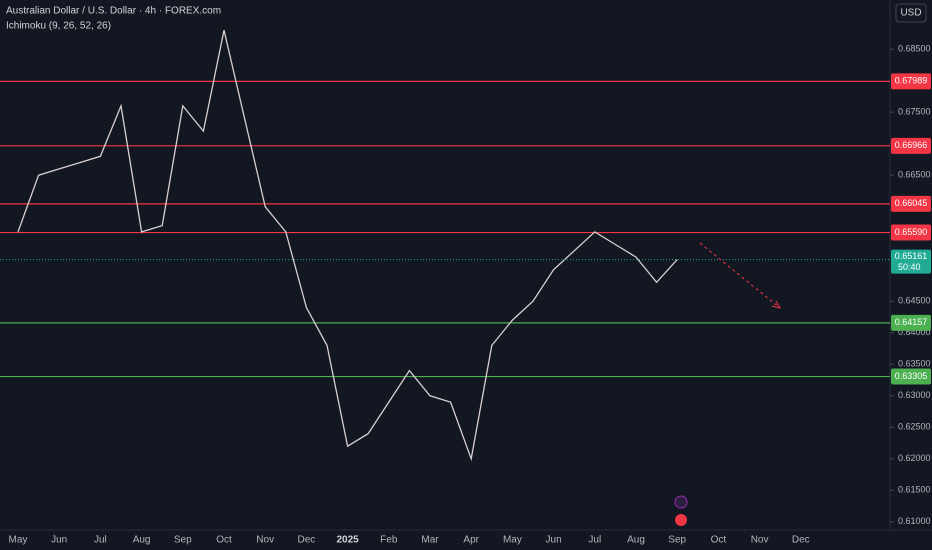 The width and height of the screenshot is (932, 550). What do you see at coordinates (909, 267) in the screenshot?
I see `countdown-label: 50:40` at bounding box center [909, 267].